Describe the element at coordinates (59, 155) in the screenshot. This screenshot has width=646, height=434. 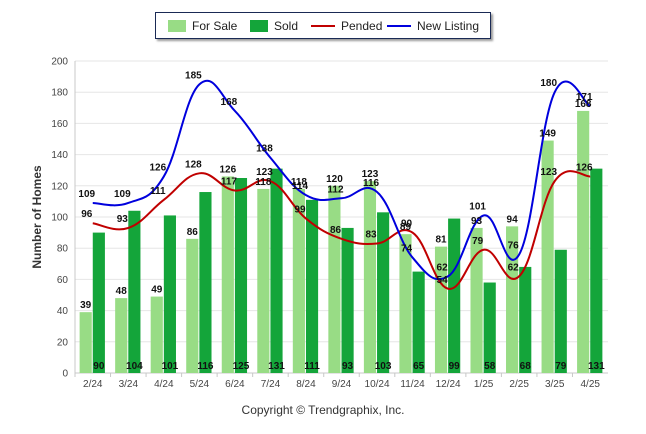
I see `y-tick-label: 140` at that location.